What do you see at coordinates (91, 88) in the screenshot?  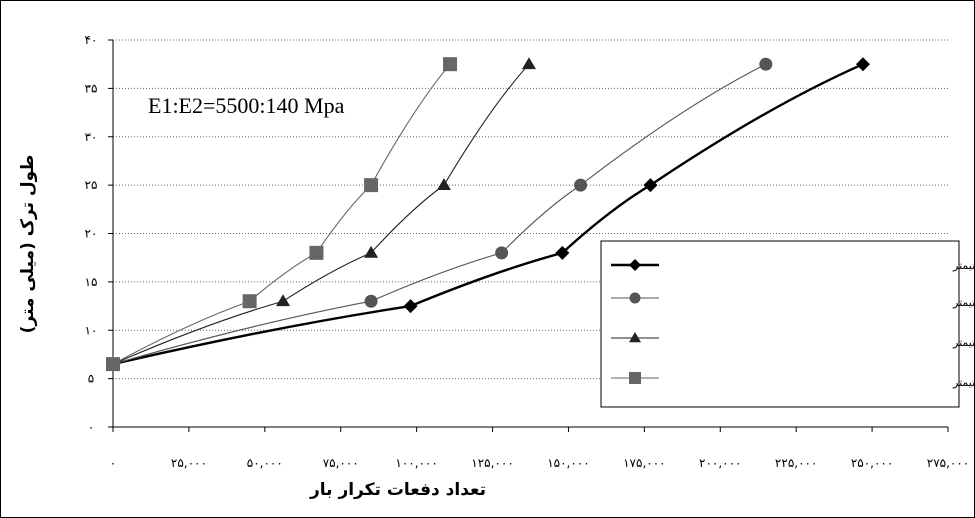 I see `y-tick-label: ۳۵` at bounding box center [91, 88].